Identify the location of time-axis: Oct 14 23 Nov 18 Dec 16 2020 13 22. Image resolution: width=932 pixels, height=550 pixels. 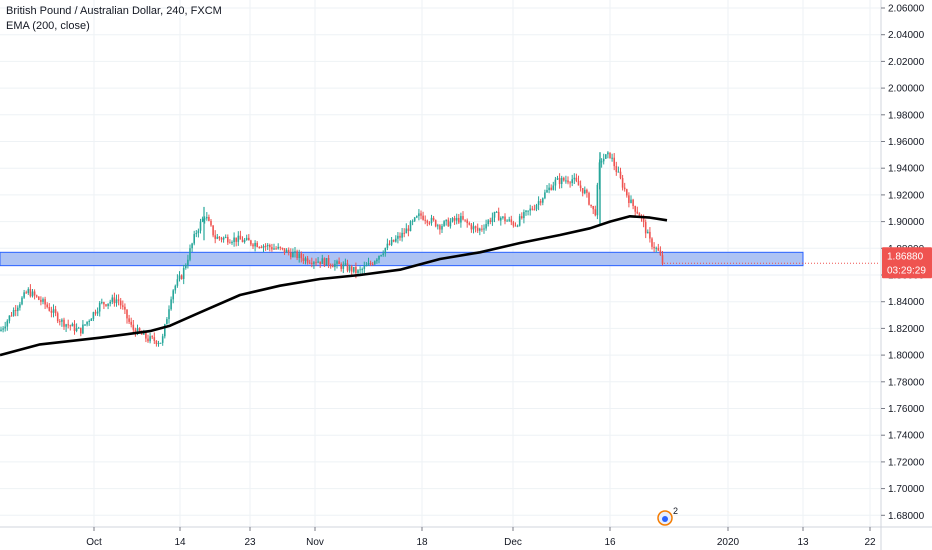
(466, 537).